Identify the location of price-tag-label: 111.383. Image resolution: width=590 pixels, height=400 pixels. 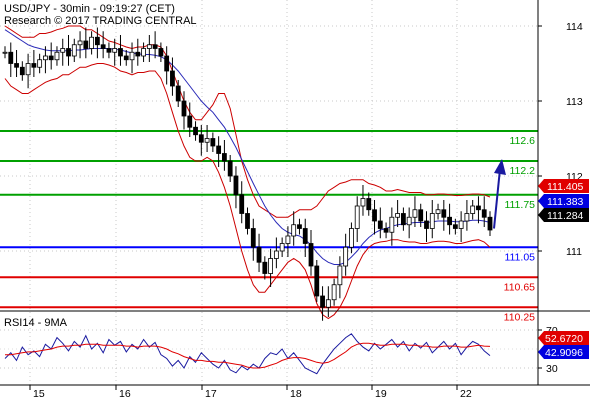
(565, 202).